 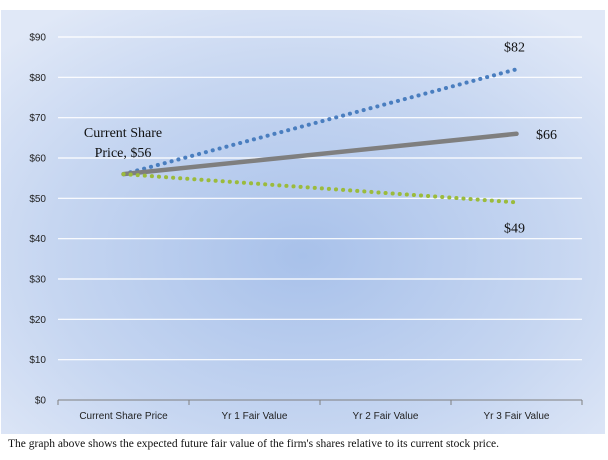 What do you see at coordinates (37, 280) in the screenshot?
I see `y-tick-label: $30` at bounding box center [37, 280].